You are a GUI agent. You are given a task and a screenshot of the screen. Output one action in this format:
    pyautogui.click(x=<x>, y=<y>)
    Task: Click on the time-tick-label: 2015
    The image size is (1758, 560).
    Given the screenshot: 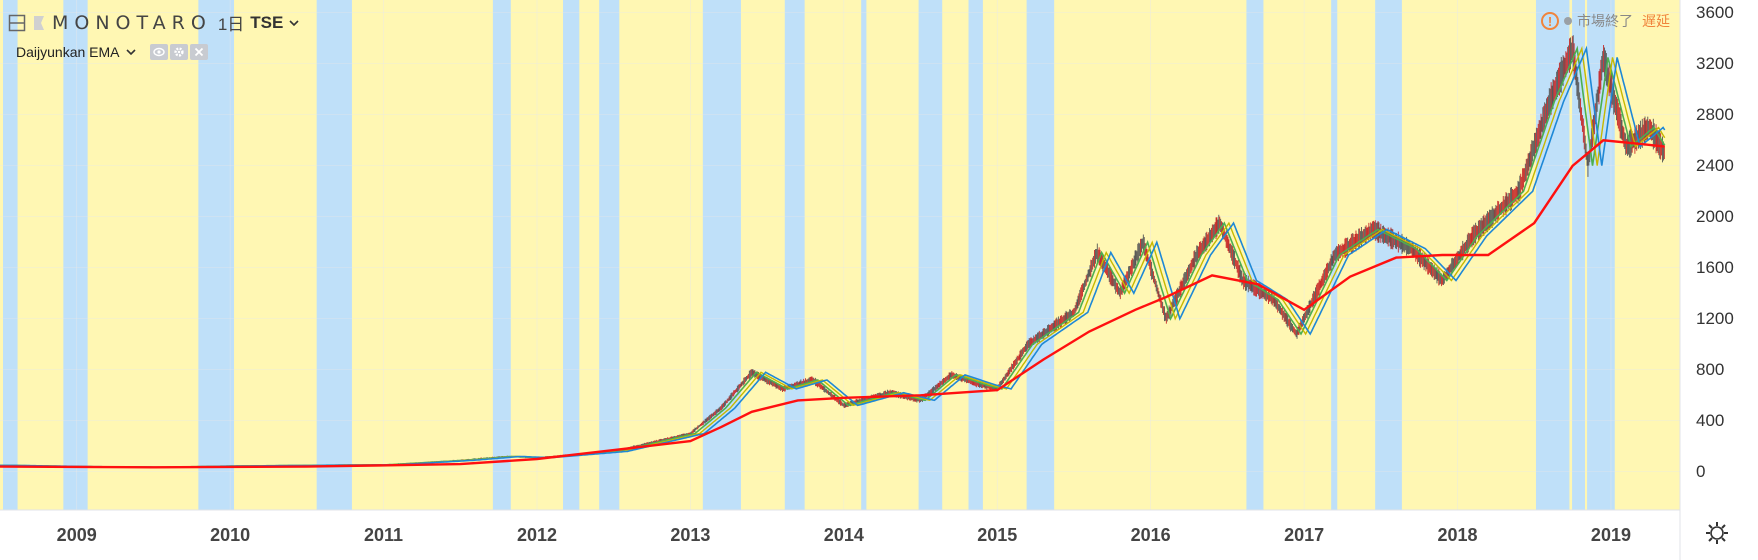 What is the action you would take?
    pyautogui.click(x=997, y=535)
    